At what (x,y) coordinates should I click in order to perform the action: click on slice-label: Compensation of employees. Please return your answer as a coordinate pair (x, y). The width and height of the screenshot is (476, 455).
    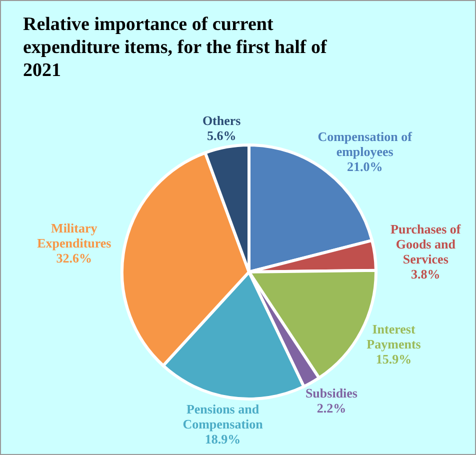
    Looking at the image, I should click on (365, 143).